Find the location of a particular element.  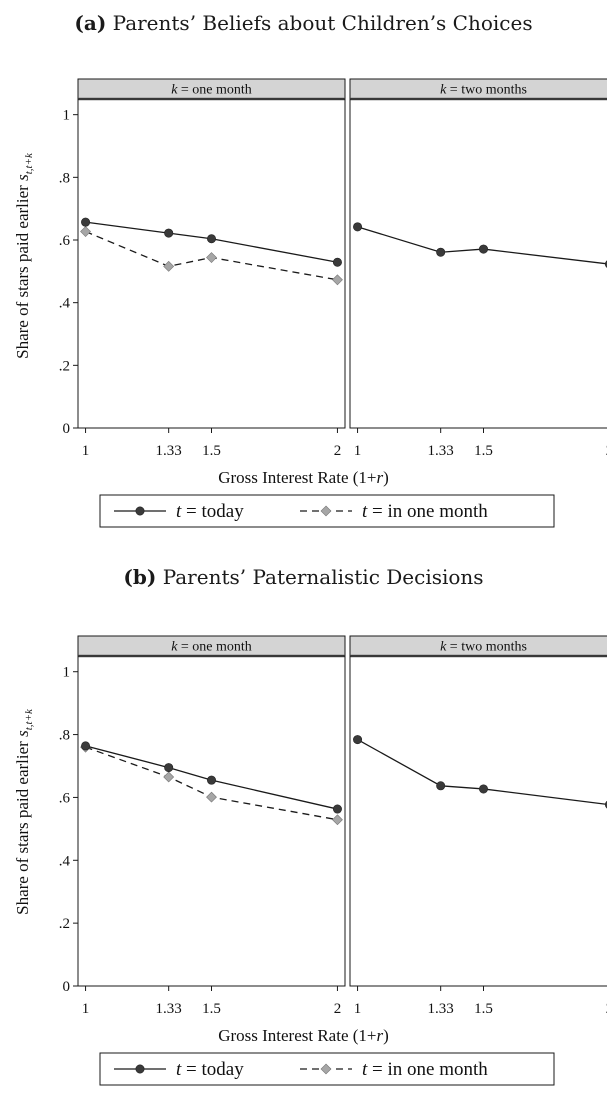

legend-box is located at coordinates (327, 1069).